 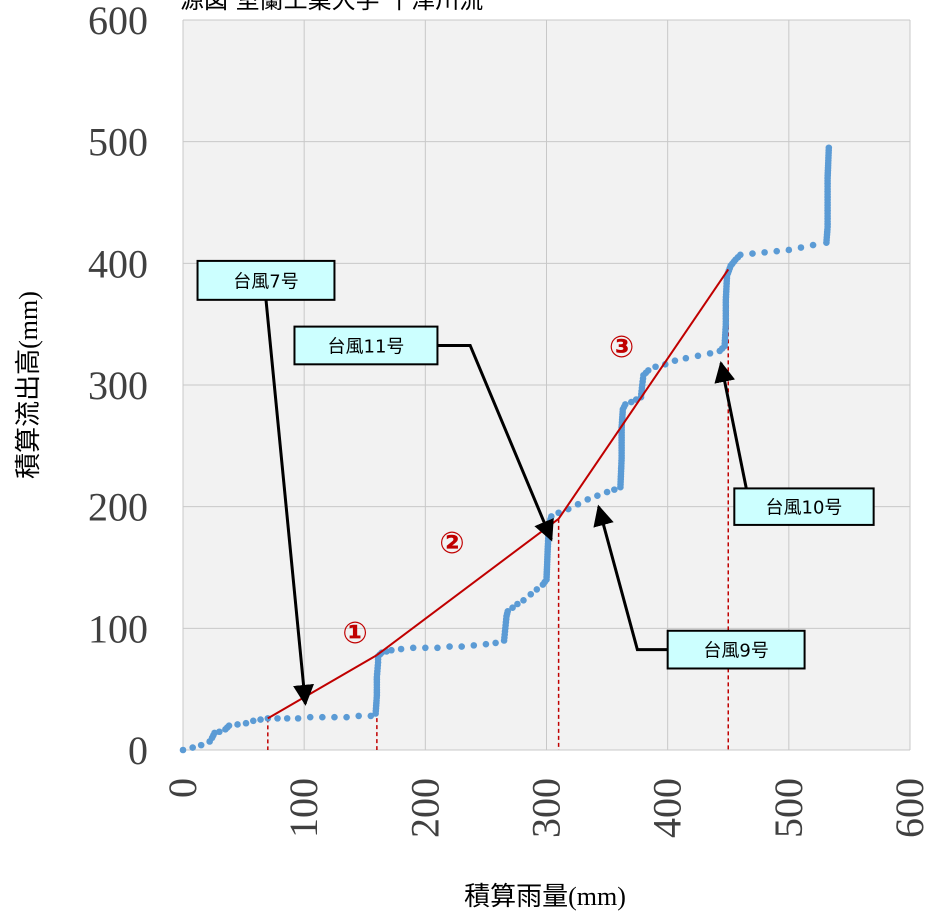 What do you see at coordinates (118, 21) in the screenshot?
I see `y-tick-label: 600` at bounding box center [118, 21].